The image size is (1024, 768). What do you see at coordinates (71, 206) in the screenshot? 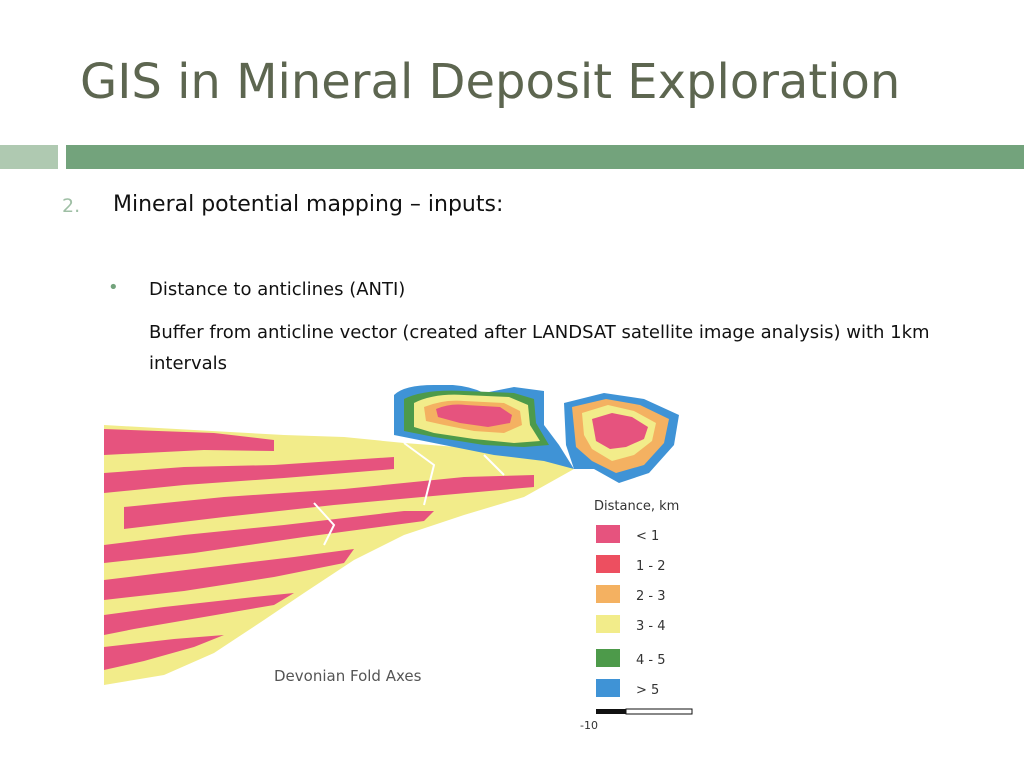
I see `list-number: 2.` at bounding box center [71, 206].